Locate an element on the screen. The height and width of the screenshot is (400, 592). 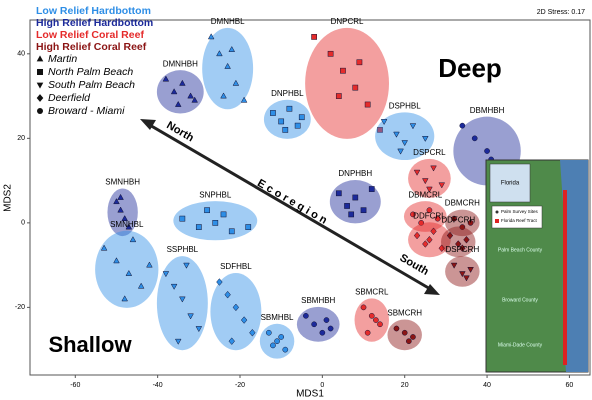
group-label: DNPHBL is located at coordinates (287, 93).